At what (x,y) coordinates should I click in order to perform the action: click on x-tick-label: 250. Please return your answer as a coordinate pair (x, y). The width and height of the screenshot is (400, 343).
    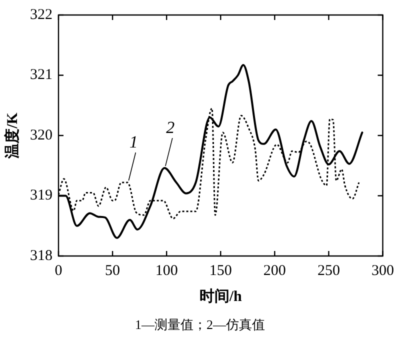
    Looking at the image, I should click on (328, 270).